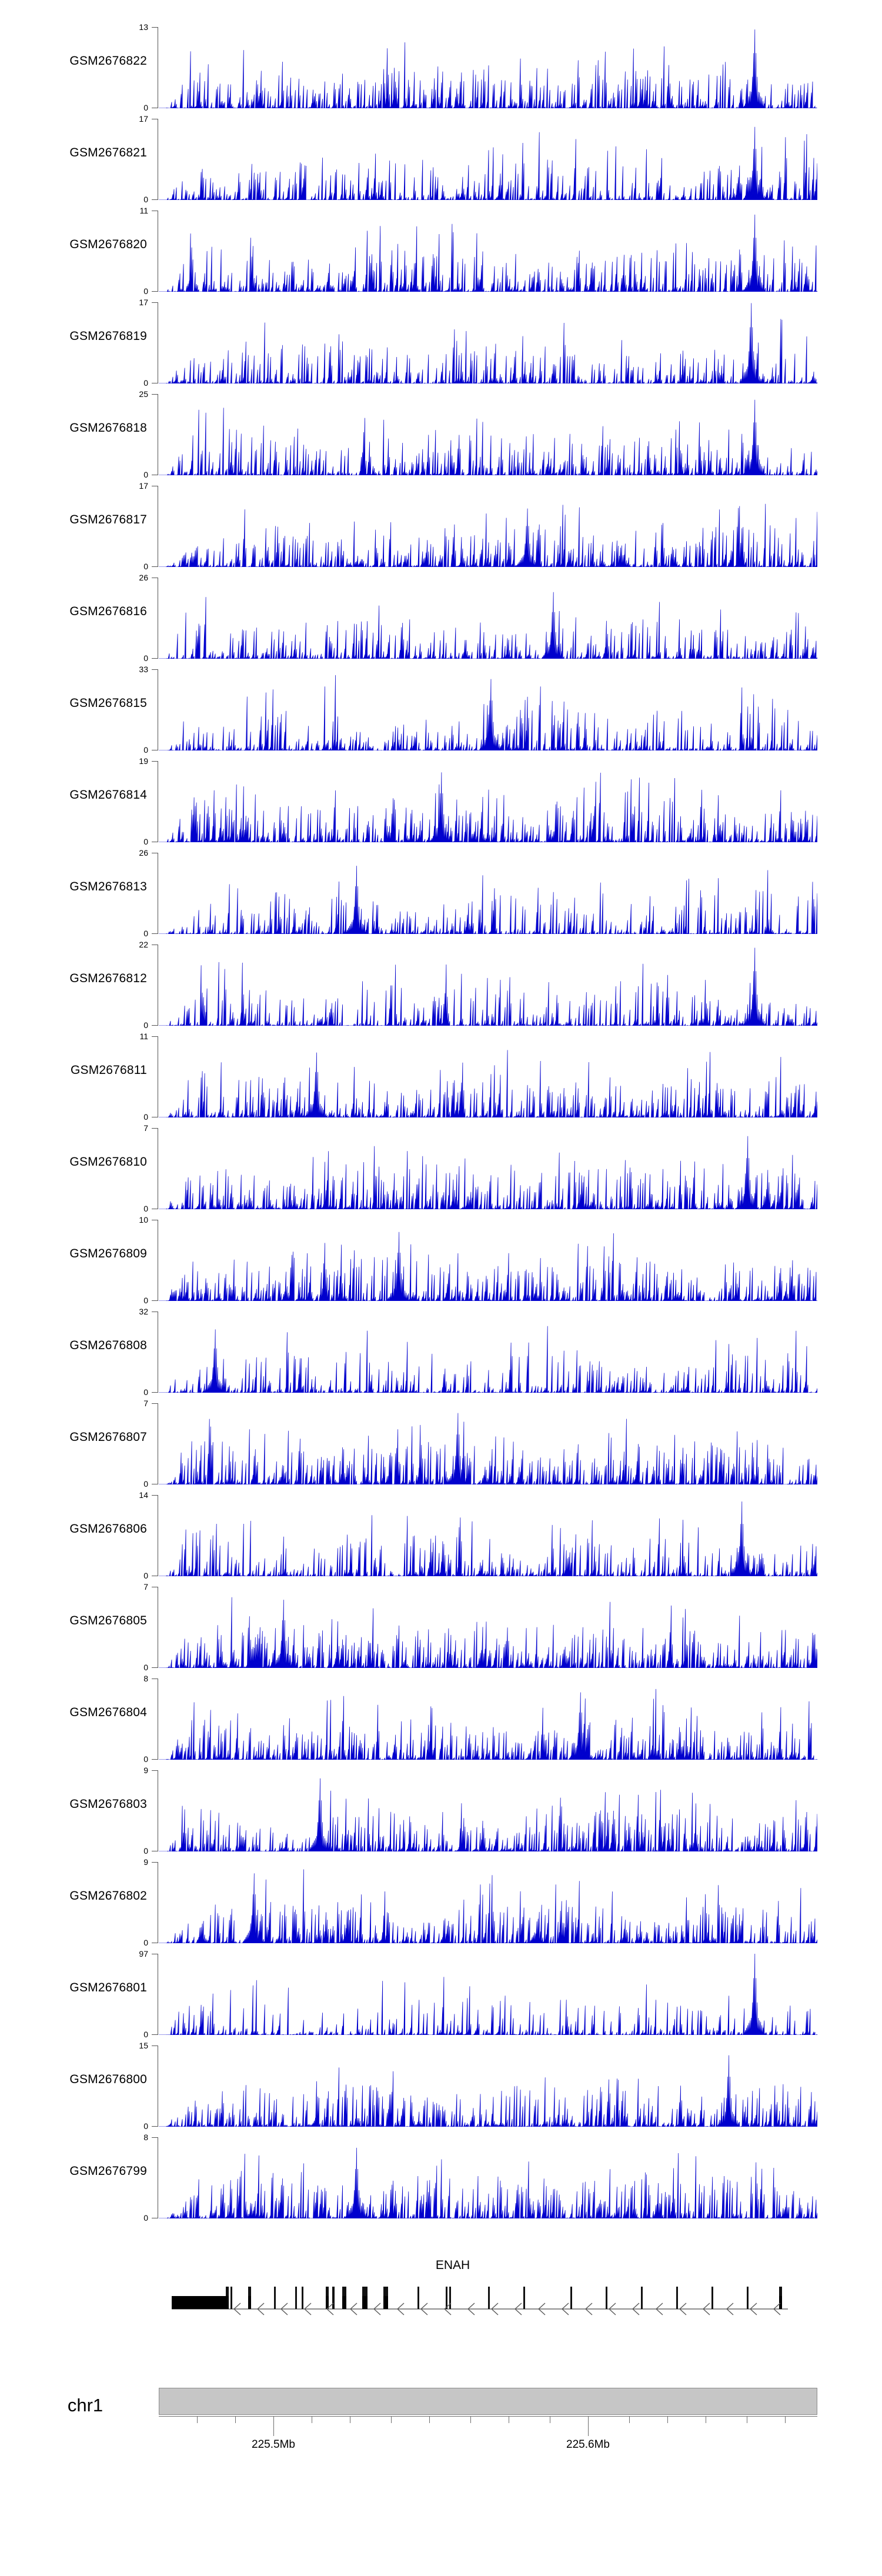 The width and height of the screenshot is (882, 2576). Describe the element at coordinates (441, 2470) in the screenshot. I see `chromosome-axis-track: chr1 225.5Mb 225.6Mb` at that location.